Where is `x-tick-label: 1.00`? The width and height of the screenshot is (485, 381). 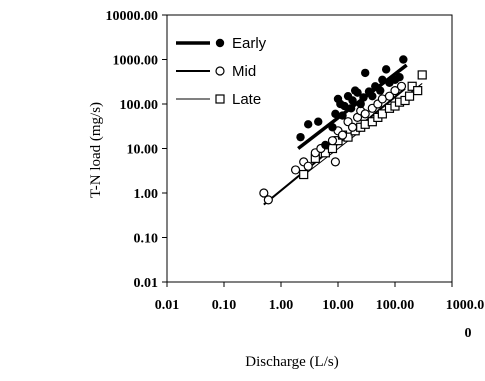
x-tick-label: 1.00 is located at coordinates (281, 305).